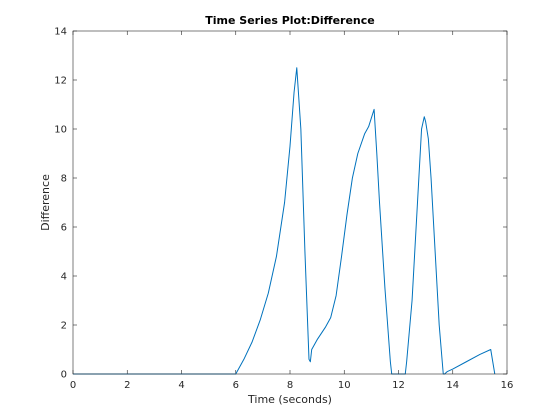 Image resolution: width=560 pixels, height=420 pixels. Describe the element at coordinates (398, 385) in the screenshot. I see `x-tick-label: 12` at that location.